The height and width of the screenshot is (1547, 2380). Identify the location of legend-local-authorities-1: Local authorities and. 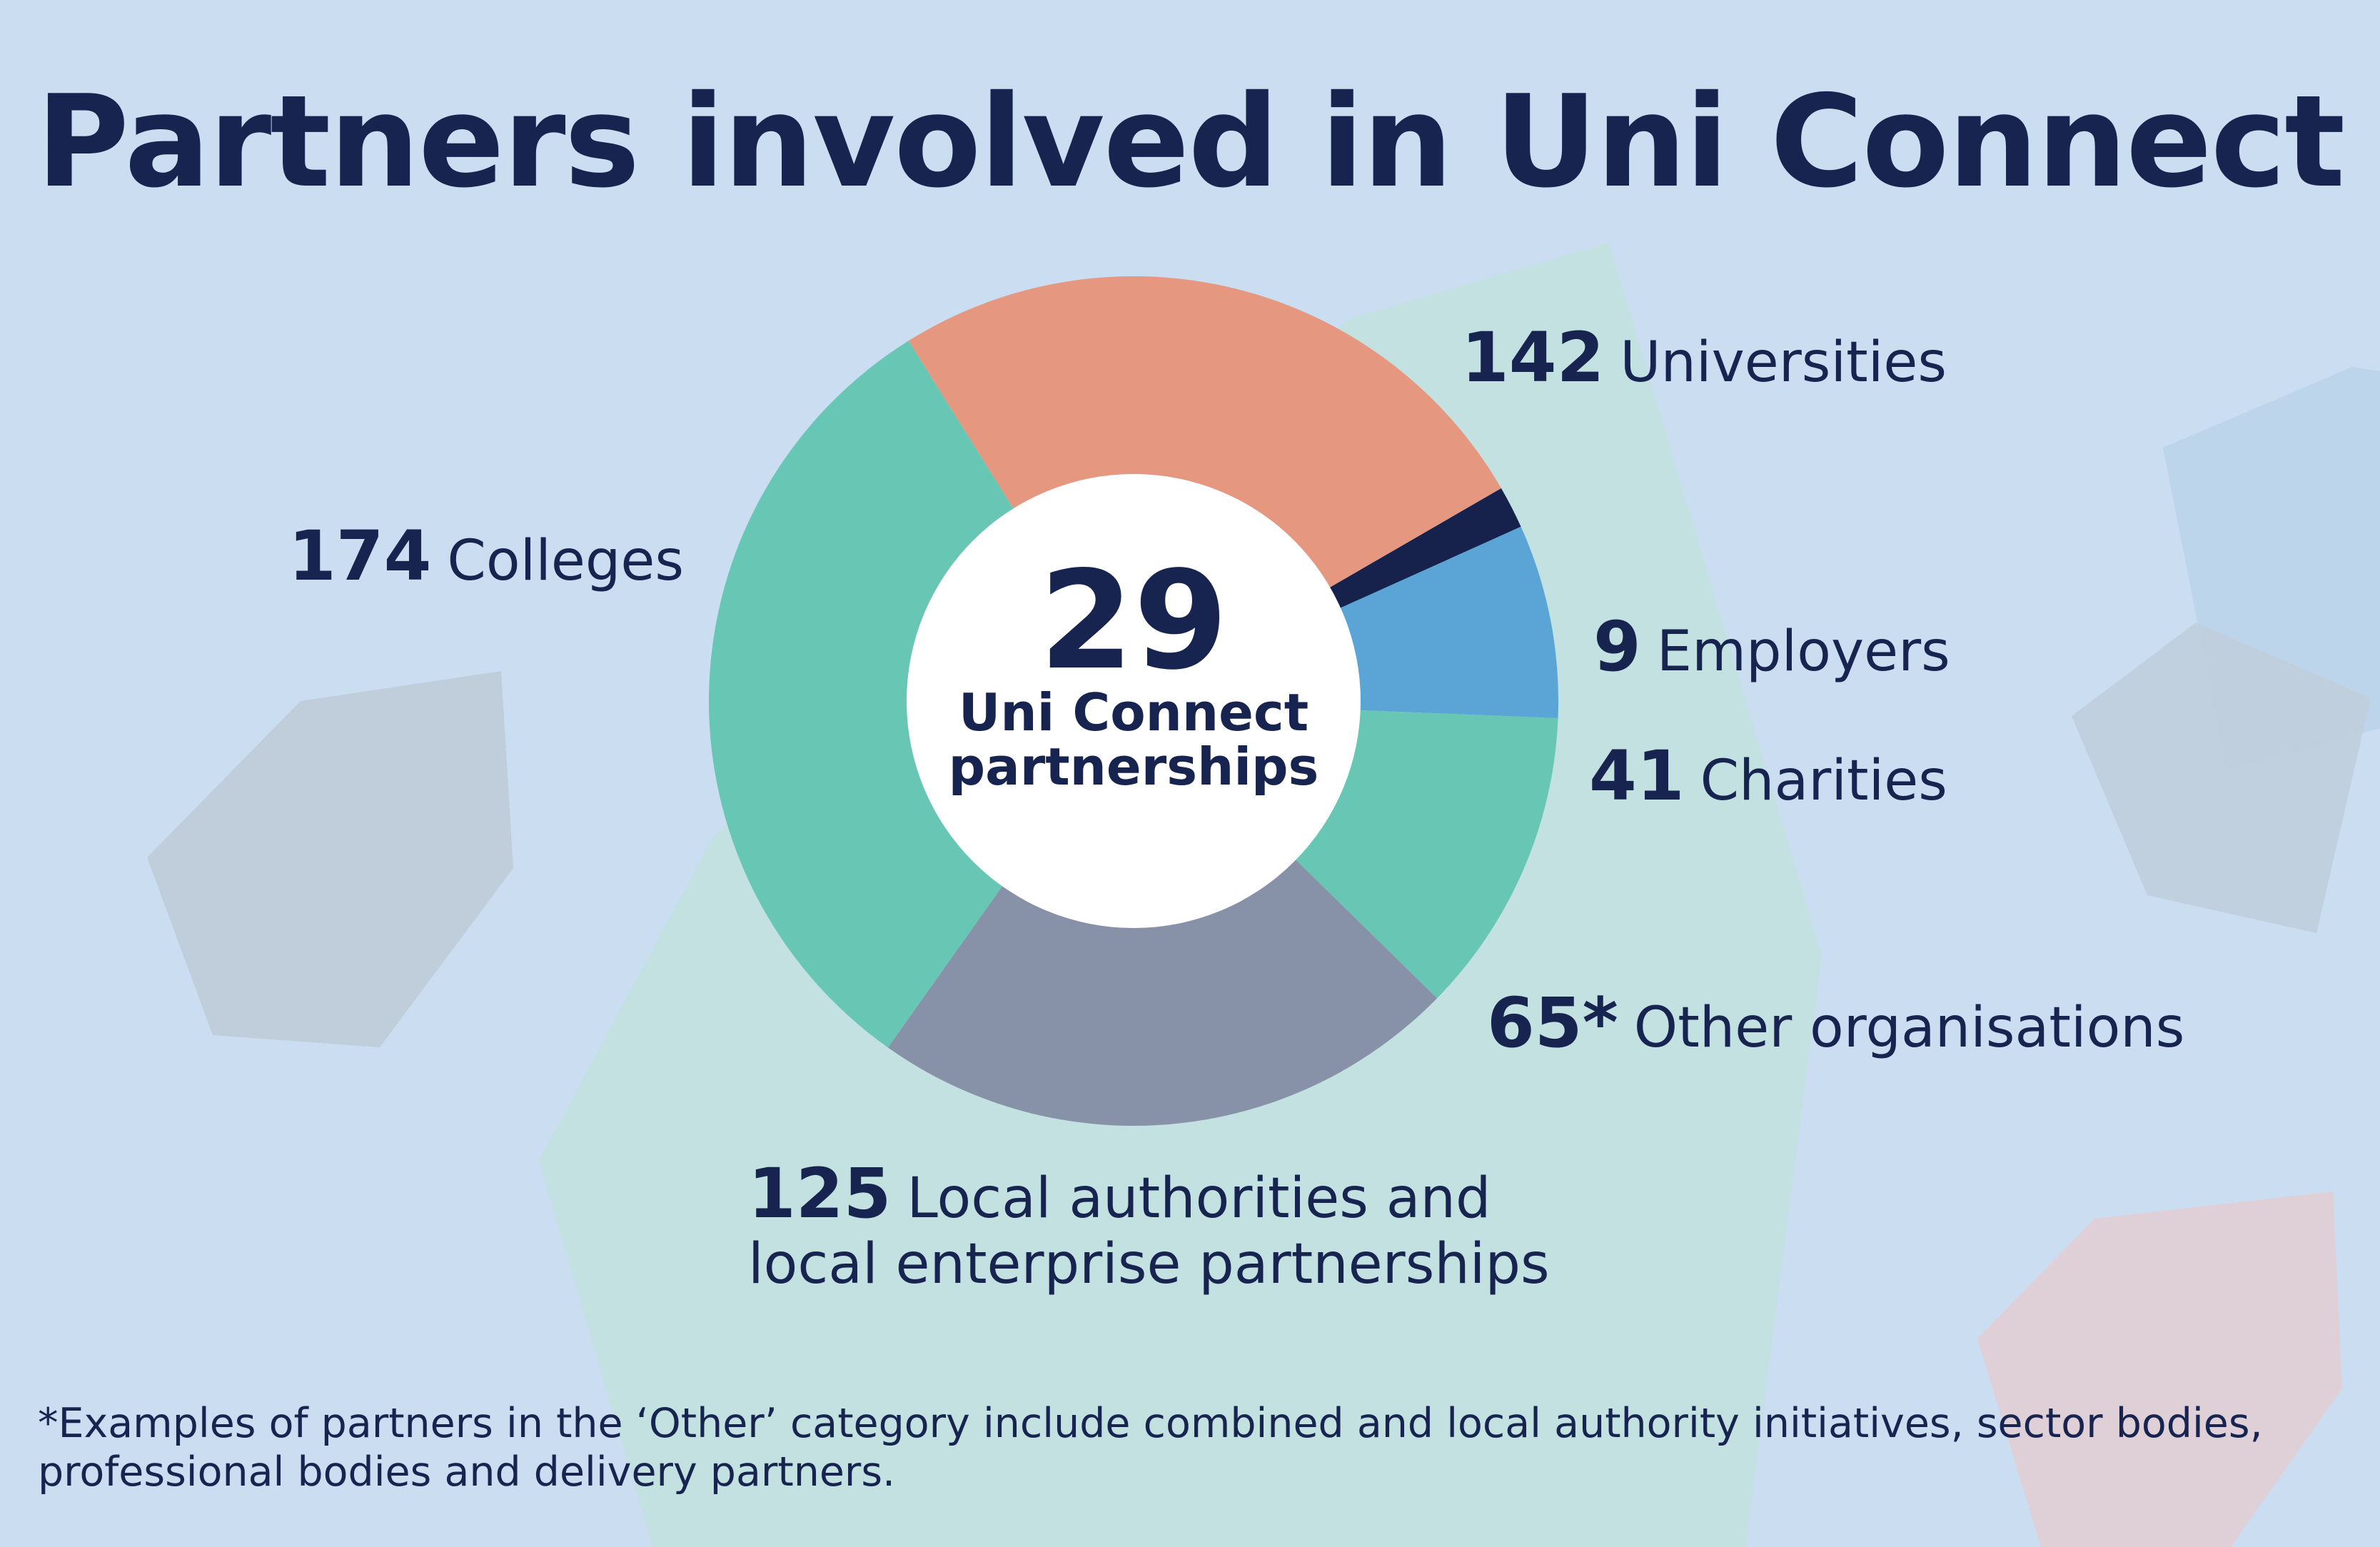
(1199, 1198).